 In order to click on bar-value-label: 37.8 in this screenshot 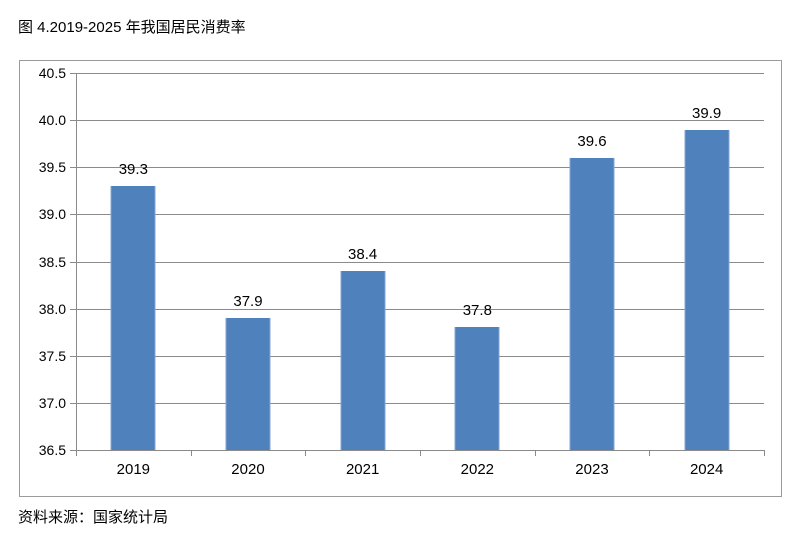, I will do `click(477, 311)`.